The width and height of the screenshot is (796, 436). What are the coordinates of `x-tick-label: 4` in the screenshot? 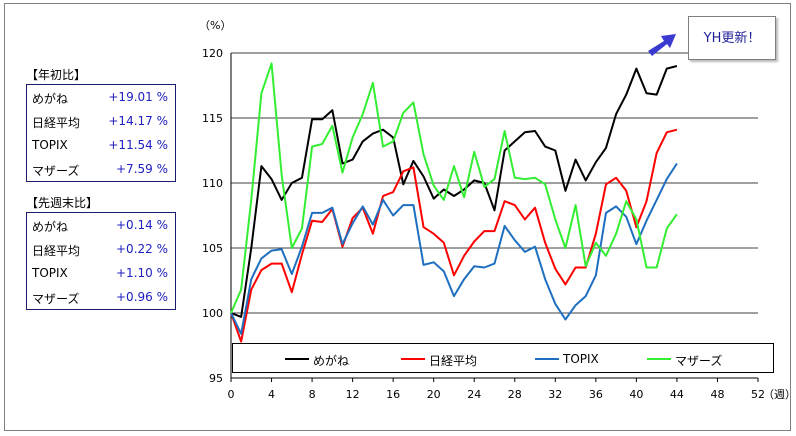 It's located at (271, 394).